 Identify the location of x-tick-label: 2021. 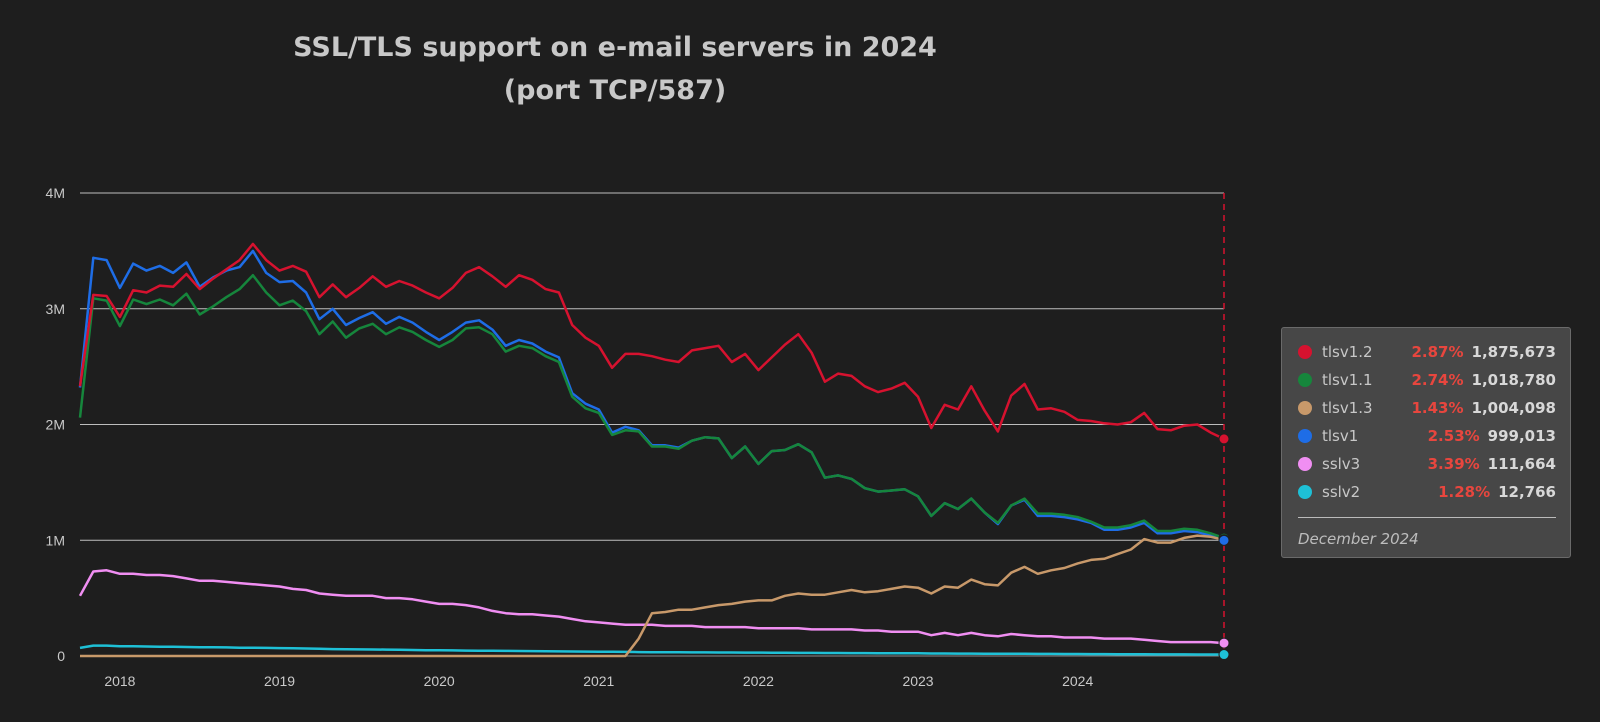
(598, 681).